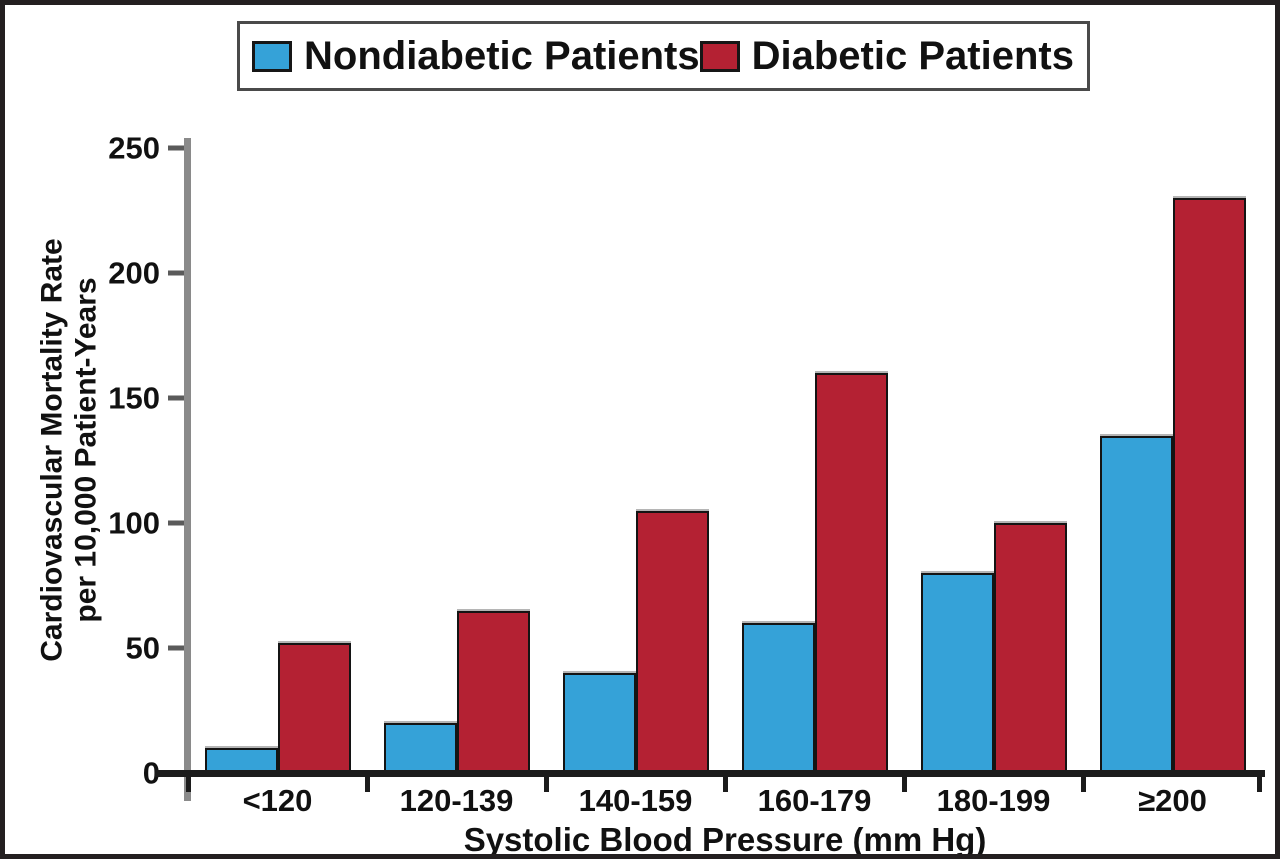  What do you see at coordinates (241, 760) in the screenshot?
I see `bar-nondiabetic-<120` at bounding box center [241, 760].